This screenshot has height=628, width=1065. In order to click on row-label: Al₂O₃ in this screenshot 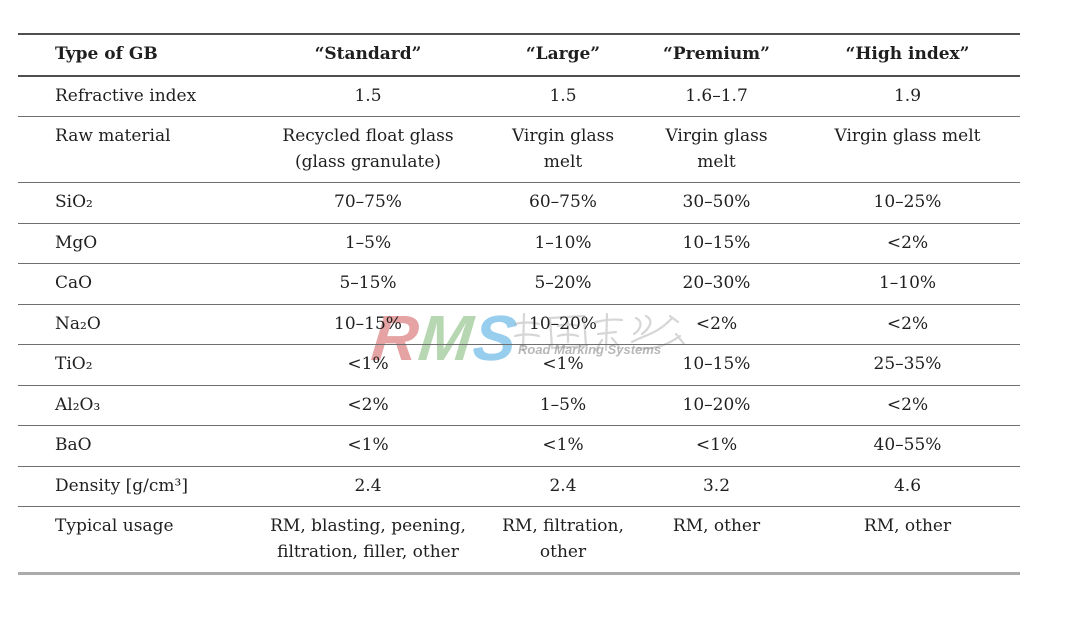, I will do `click(133, 405)`.